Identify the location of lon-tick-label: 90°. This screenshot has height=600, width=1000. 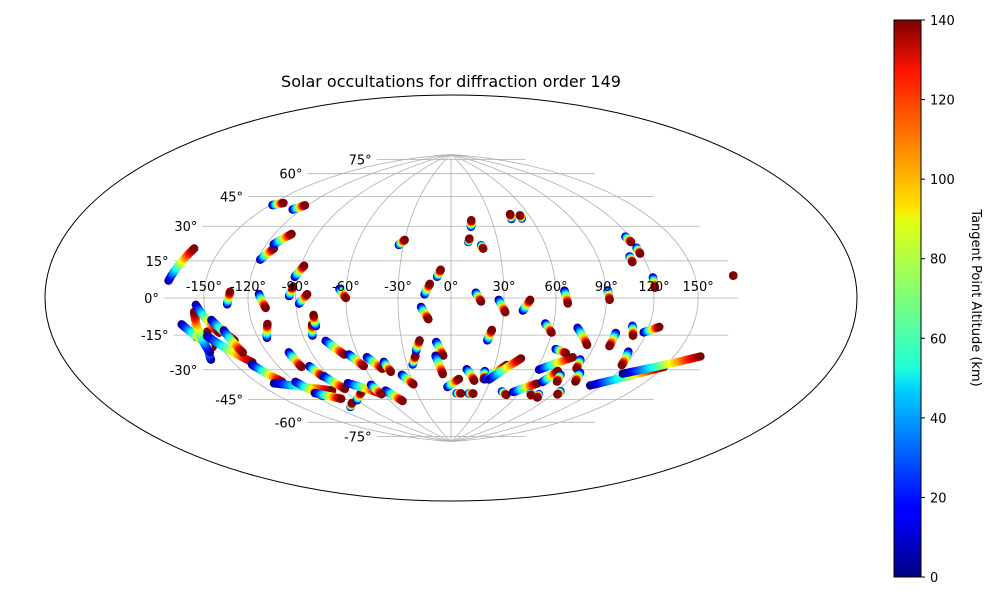
(606, 287).